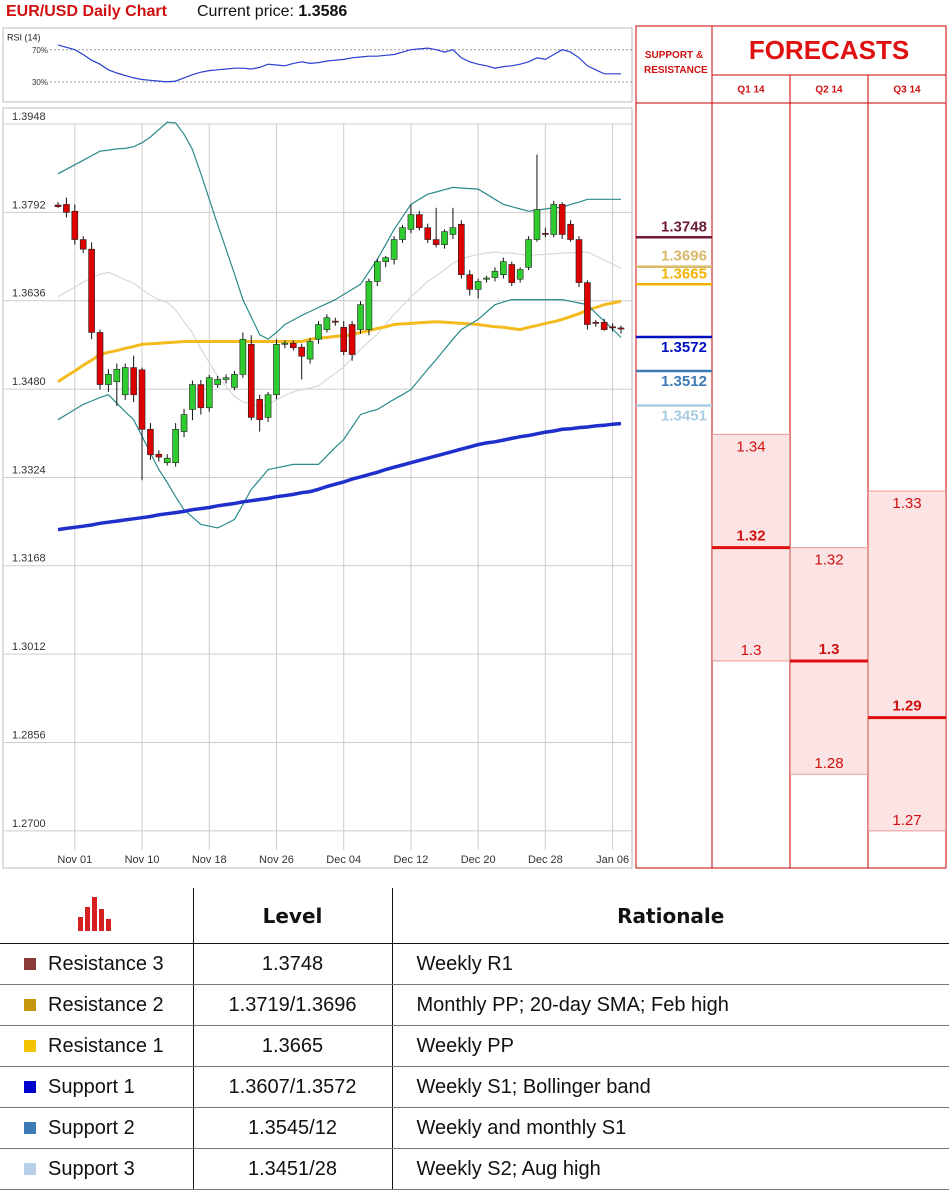 Image resolution: width=949 pixels, height=1192 pixels. What do you see at coordinates (676, 63) in the screenshot?
I see `sr-title: SUPPORT & RESISTANCE` at bounding box center [676, 63].